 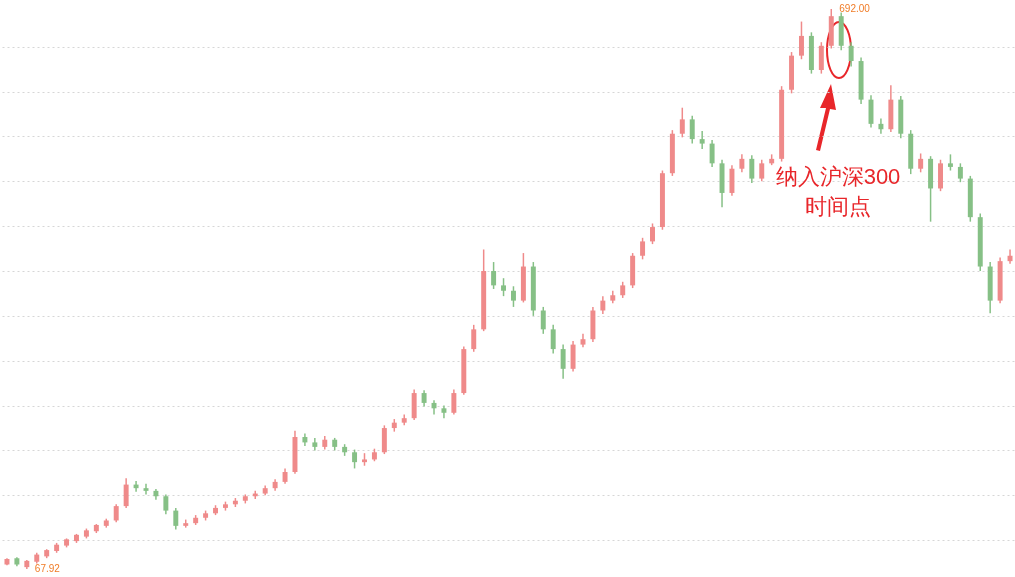 I want to click on annotation: 692.00, so click(x=855, y=8).